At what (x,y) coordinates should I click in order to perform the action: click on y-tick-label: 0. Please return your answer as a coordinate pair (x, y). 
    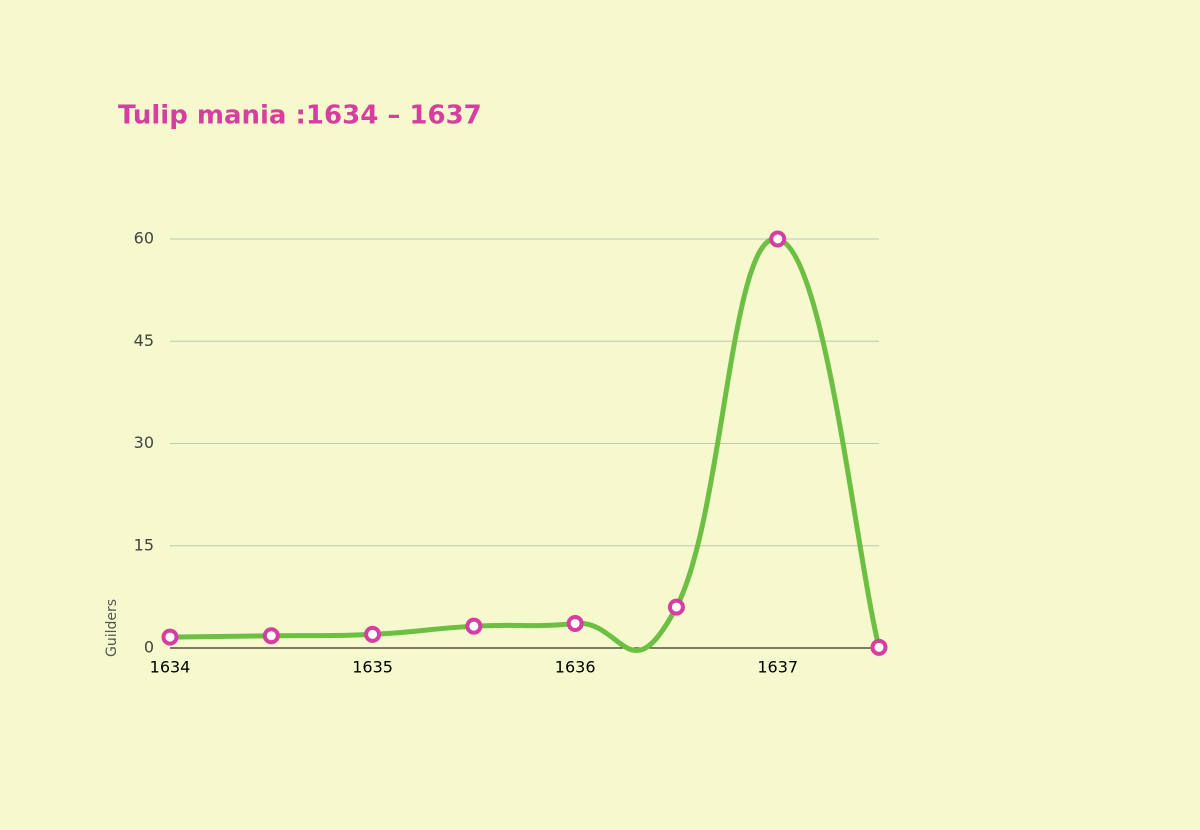
    Looking at the image, I should click on (149, 647).